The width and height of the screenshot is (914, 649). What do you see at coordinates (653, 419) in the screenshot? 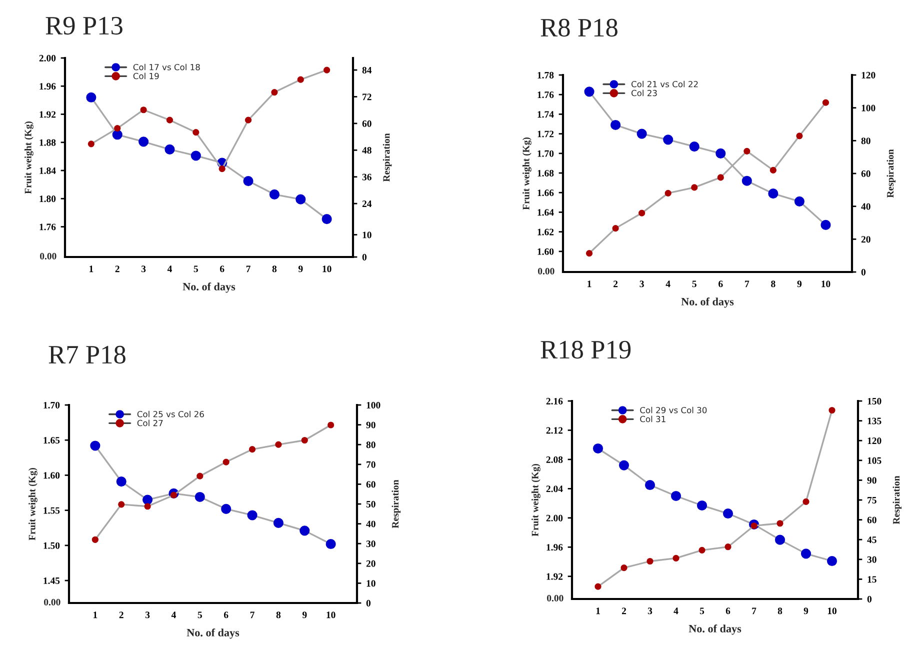
I see `legend-label: Col 31` at bounding box center [653, 419].